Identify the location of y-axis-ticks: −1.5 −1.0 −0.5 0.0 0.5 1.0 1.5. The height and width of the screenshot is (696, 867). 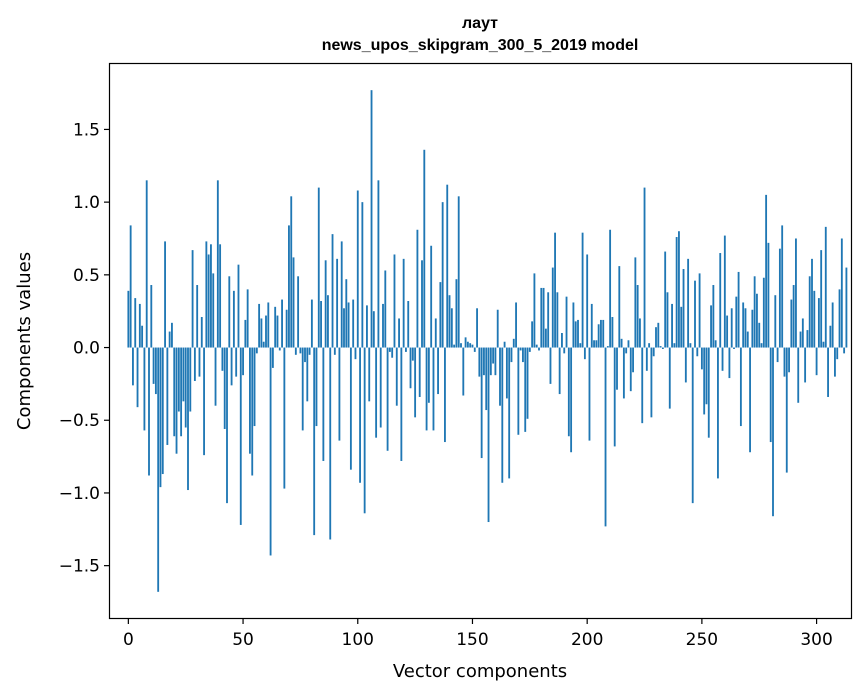
(84, 348).